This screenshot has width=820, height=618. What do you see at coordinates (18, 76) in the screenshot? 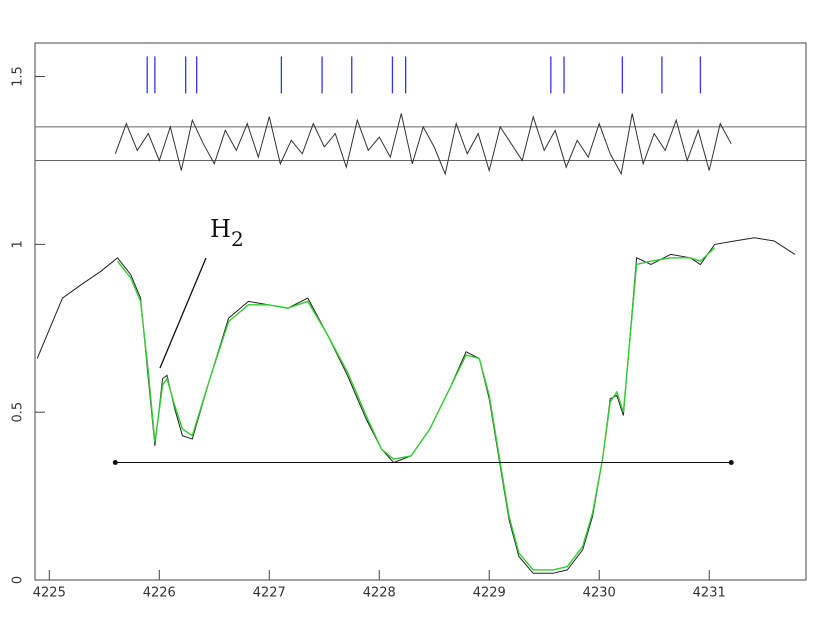
I see `y-tick-label: 1.5` at bounding box center [18, 76].